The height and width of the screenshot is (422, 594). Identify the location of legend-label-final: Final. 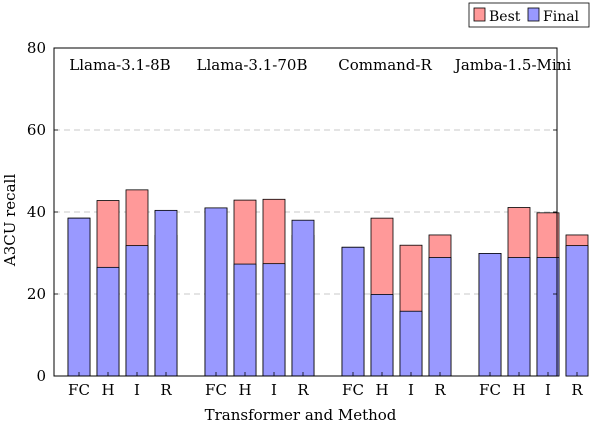
(561, 17).